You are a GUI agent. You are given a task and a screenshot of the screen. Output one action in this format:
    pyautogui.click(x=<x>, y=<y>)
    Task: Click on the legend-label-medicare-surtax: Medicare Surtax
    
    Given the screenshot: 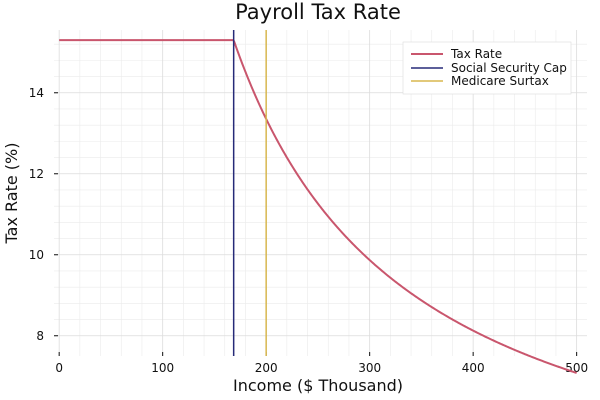 What is the action you would take?
    pyautogui.click(x=500, y=81)
    